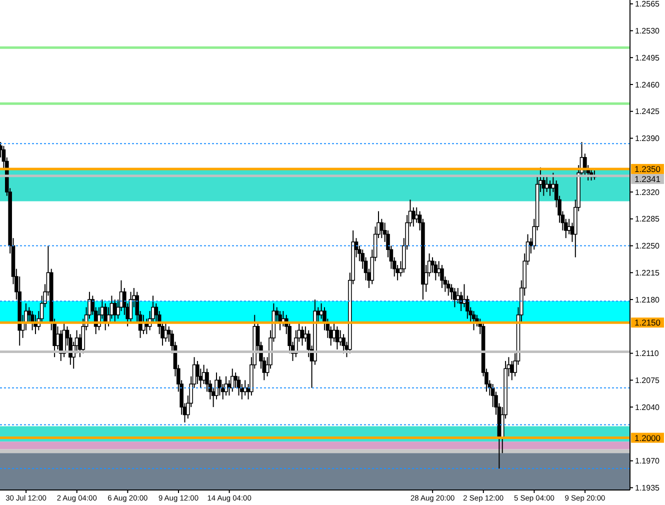 This screenshot has width=665, height=505. Describe the element at coordinates (647, 111) in the screenshot. I see `y-tick-label: 1.2425` at that location.